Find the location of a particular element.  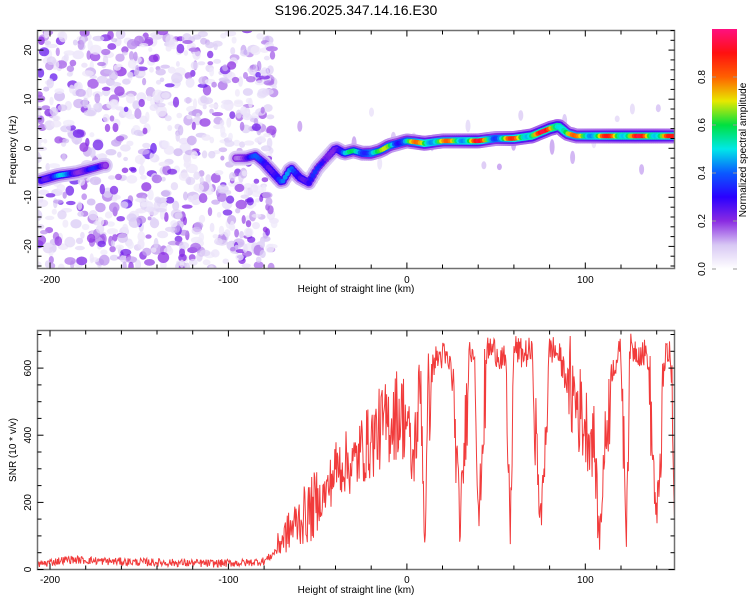

chart-title: S196.2025.347.14.16.E30 is located at coordinates (356, 10).